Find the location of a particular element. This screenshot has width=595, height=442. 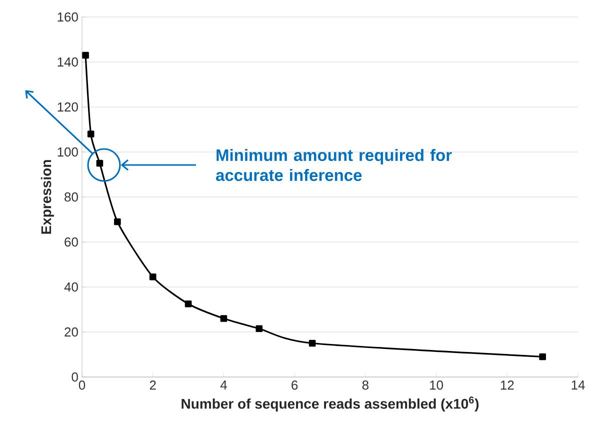

annotation: Minimum amount required for accurate inference is located at coordinates (334, 165).